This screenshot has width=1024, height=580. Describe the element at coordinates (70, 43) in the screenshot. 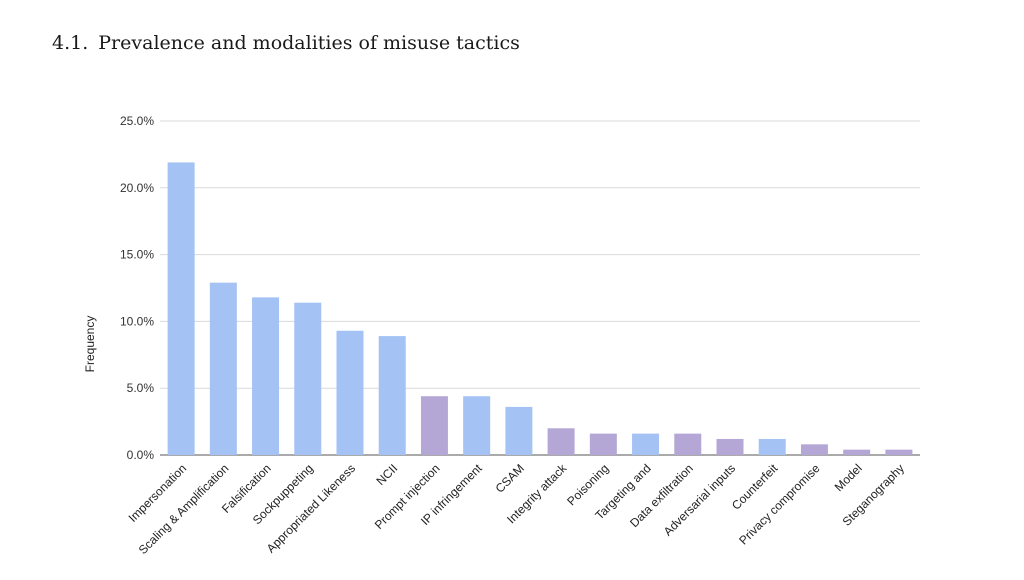

I see `section-number: 4.1.` at that location.